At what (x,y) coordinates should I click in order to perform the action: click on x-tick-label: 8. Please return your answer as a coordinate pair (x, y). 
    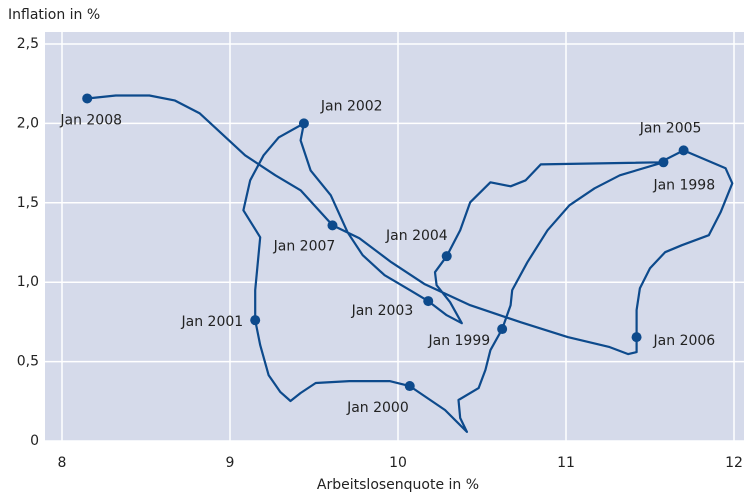
    Looking at the image, I should click on (62, 463).